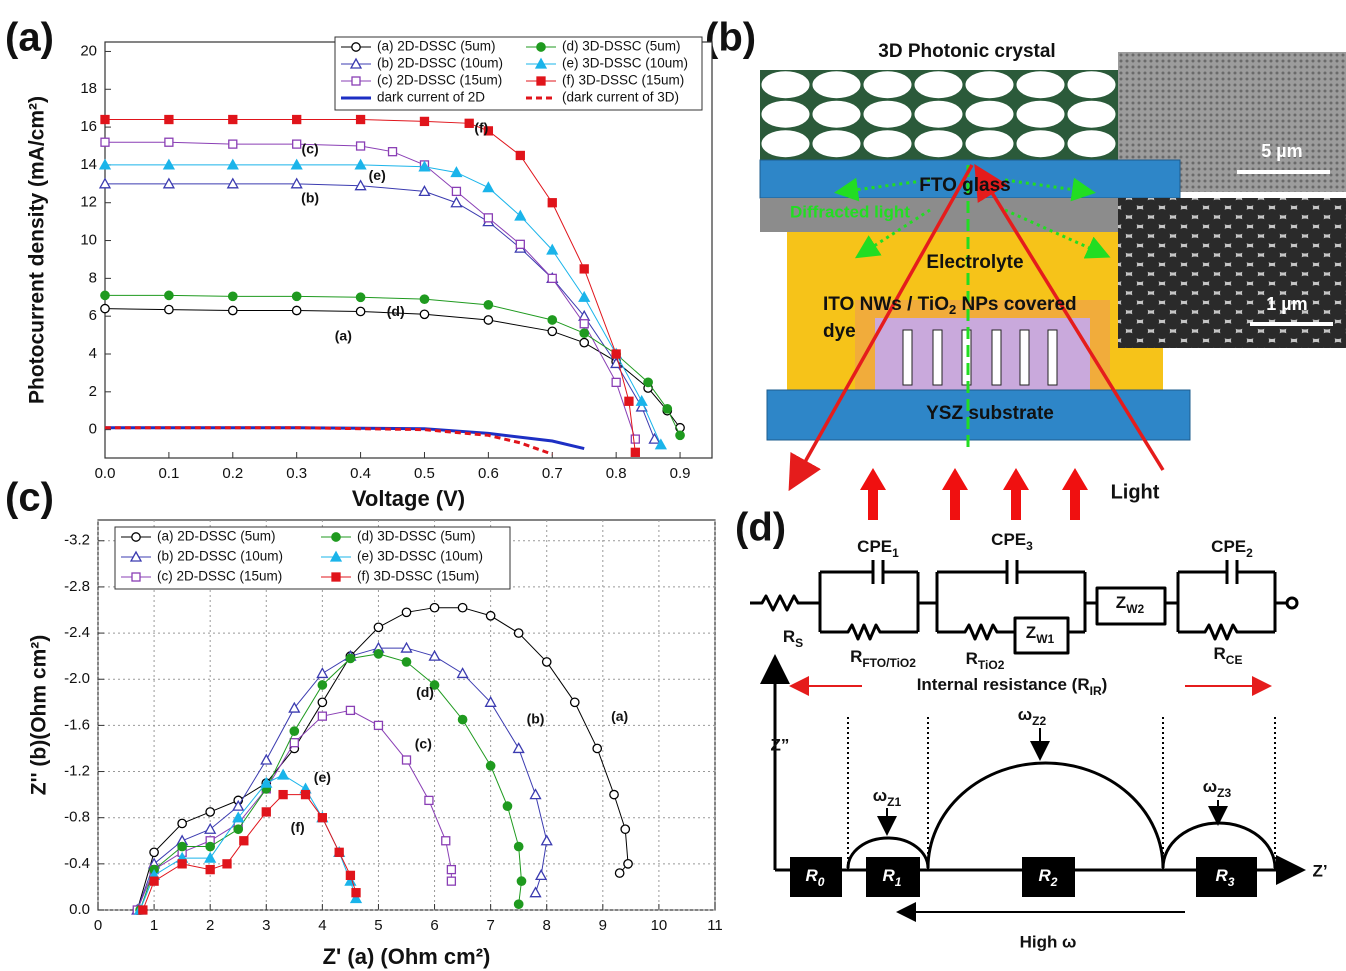 The width and height of the screenshot is (1346, 971). Describe the element at coordinates (93, 277) in the screenshot. I see `y-tick-label: 8` at that location.